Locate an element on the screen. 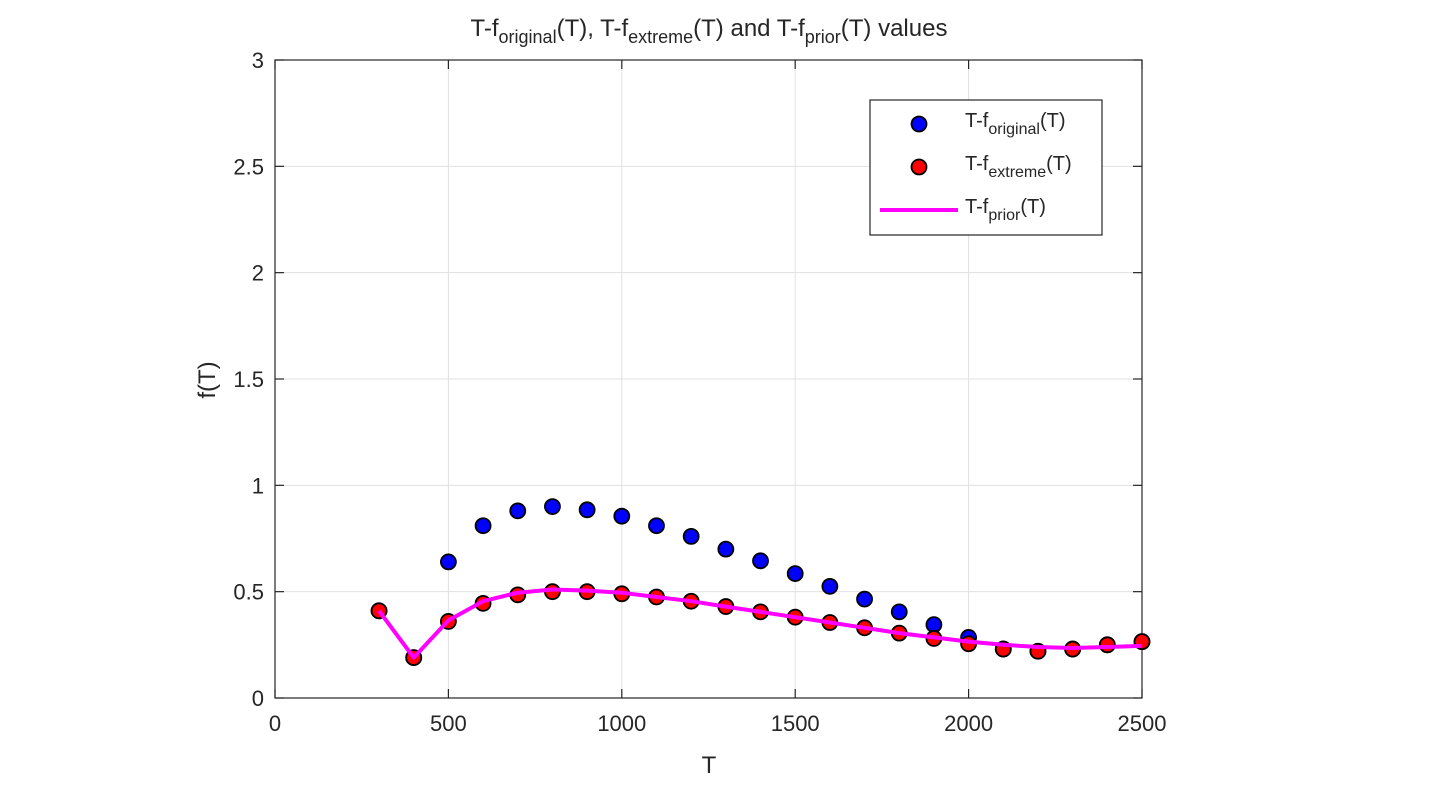 The height and width of the screenshot is (788, 1444). x-tick-label: 1500 is located at coordinates (795, 723).